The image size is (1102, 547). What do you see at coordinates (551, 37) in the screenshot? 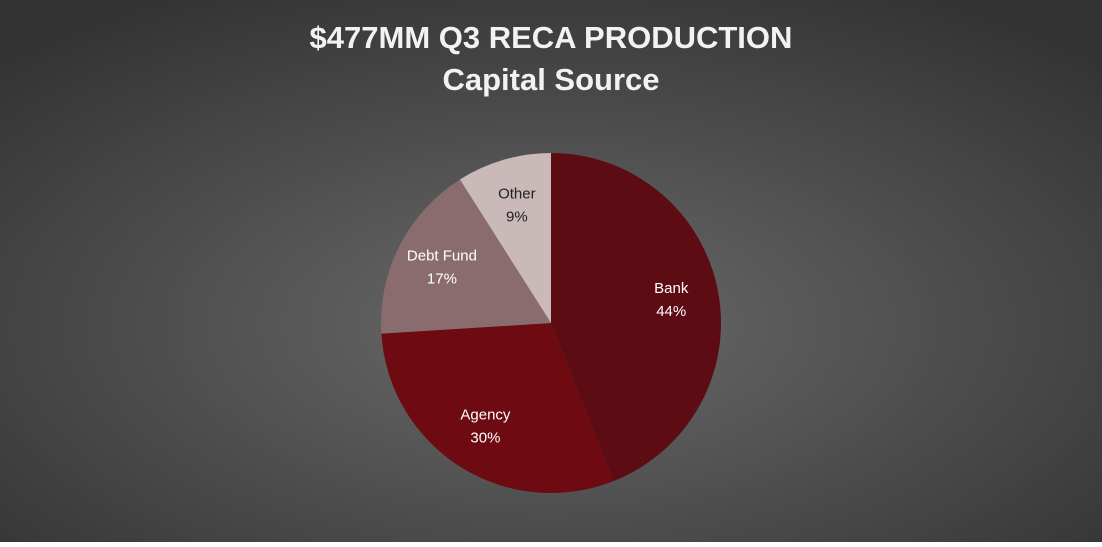
I see `chart-title: $477MM Q3 RECA PRODUCTION` at bounding box center [551, 37].